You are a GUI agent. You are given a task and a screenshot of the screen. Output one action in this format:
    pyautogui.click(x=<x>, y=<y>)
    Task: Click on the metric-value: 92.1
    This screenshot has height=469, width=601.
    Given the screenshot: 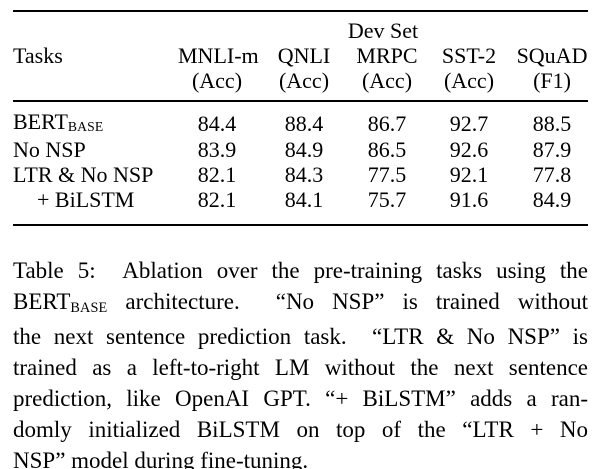 What is the action you would take?
    pyautogui.click(x=469, y=174)
    